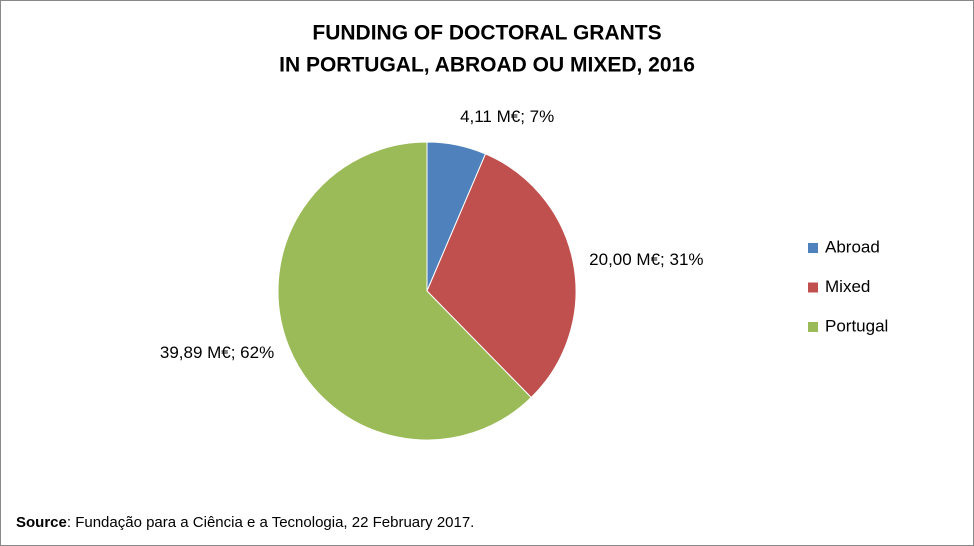  What do you see at coordinates (646, 259) in the screenshot?
I see `data-label: 20,00 M€; 31%` at bounding box center [646, 259].